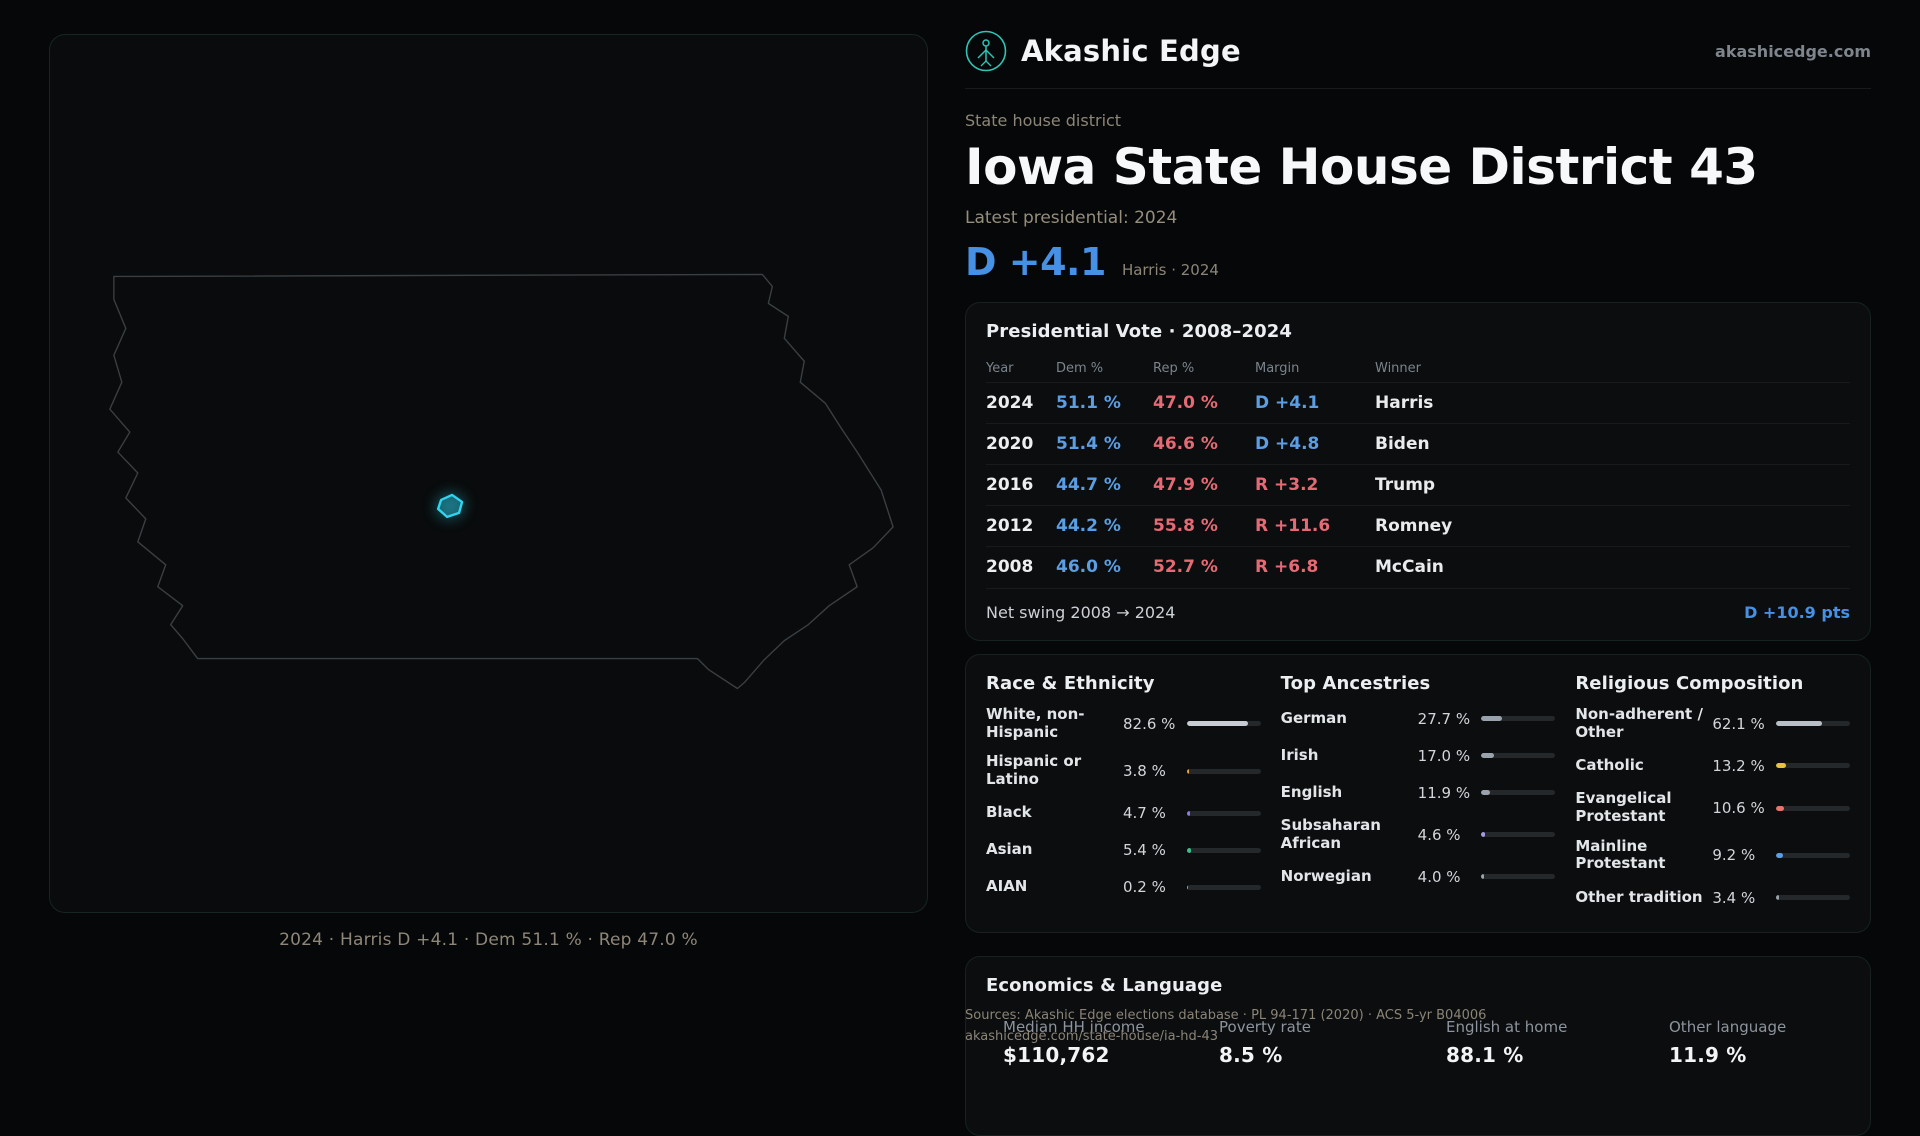 Image resolution: width=1920 pixels, height=1136 pixels. Describe the element at coordinates (450, 506) in the screenshot. I see `district-highlight` at that location.